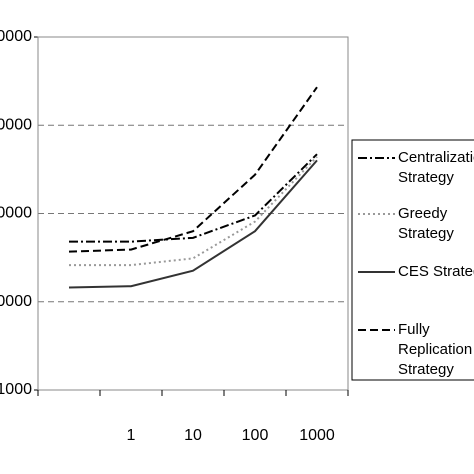  What do you see at coordinates (412, 260) in the screenshot?
I see `legend-box` at bounding box center [412, 260].